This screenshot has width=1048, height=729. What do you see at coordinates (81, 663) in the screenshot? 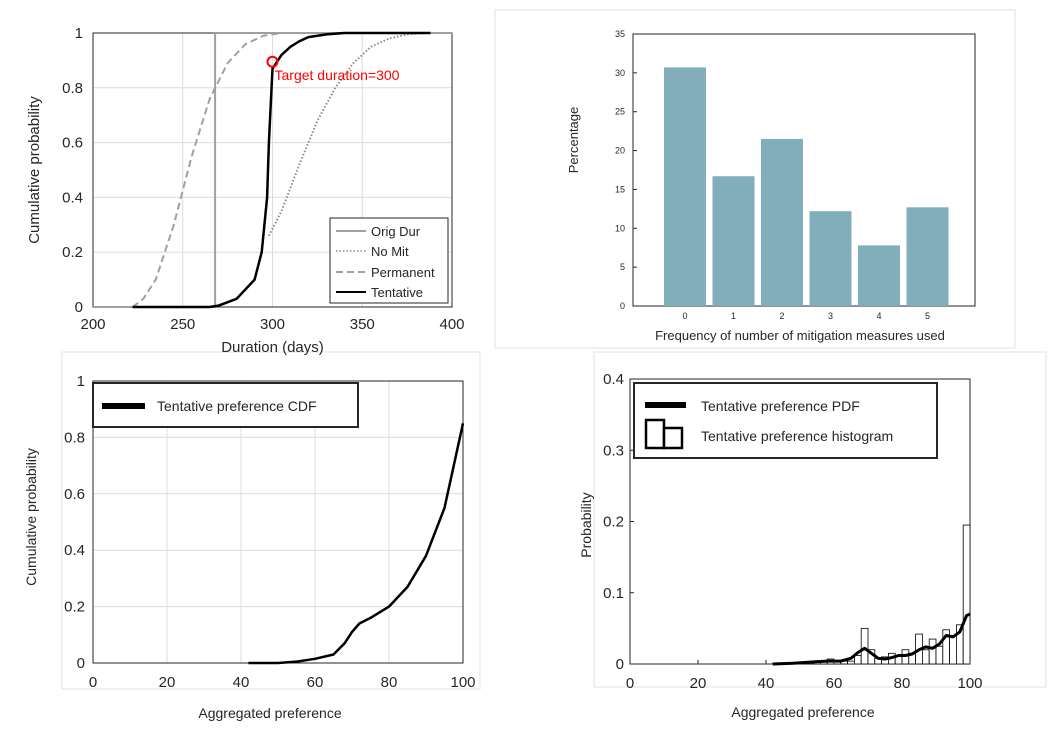
I see `chart3-ytick-label: 0` at bounding box center [81, 663].